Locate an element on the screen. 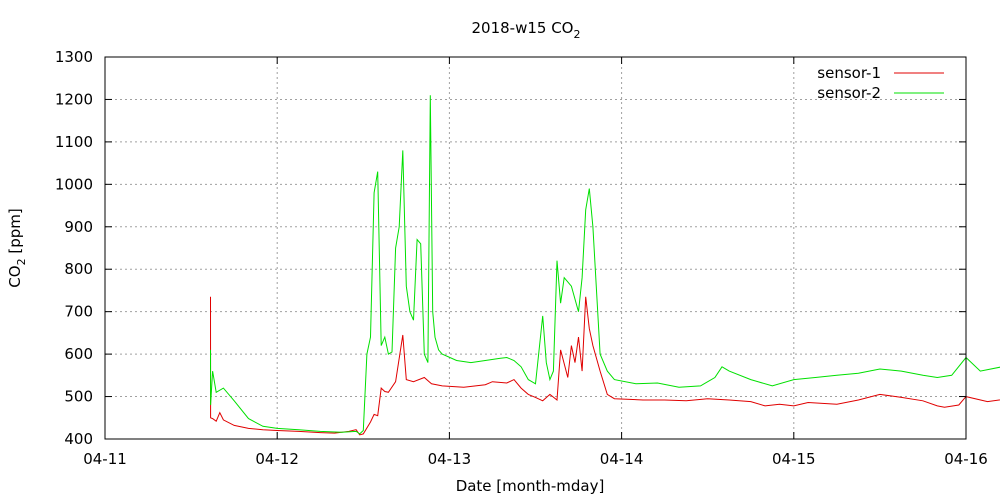 This screenshot has height=500, width=1000. y-axis-label-main: CO is located at coordinates (15, 276).